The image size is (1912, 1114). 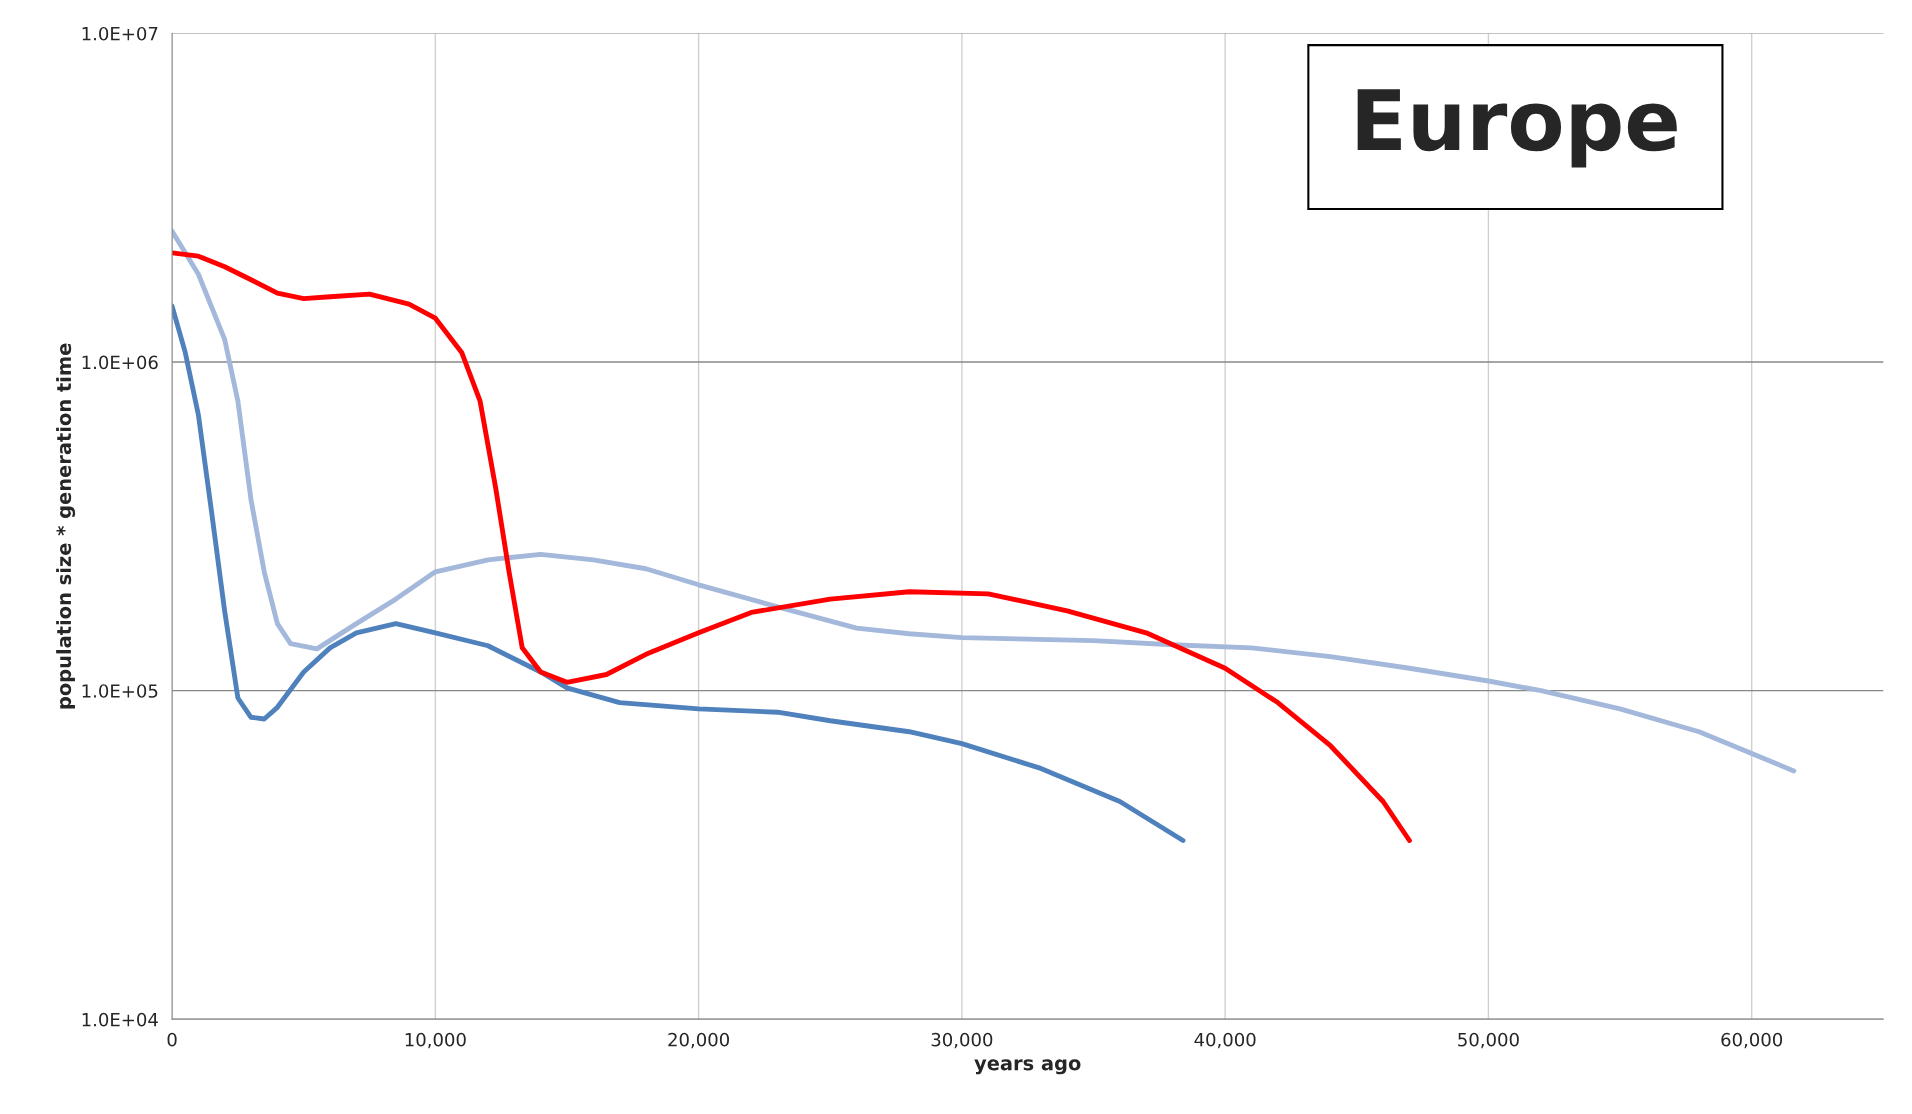 I want to click on x-tick-label: 40,000, so click(x=1225, y=1040).